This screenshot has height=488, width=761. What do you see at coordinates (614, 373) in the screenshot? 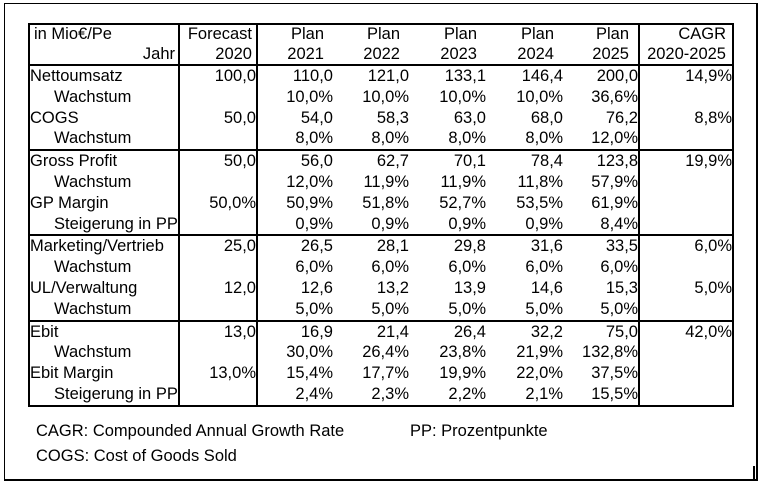
I see `cell-plan-2025: 37,5%` at bounding box center [614, 373].